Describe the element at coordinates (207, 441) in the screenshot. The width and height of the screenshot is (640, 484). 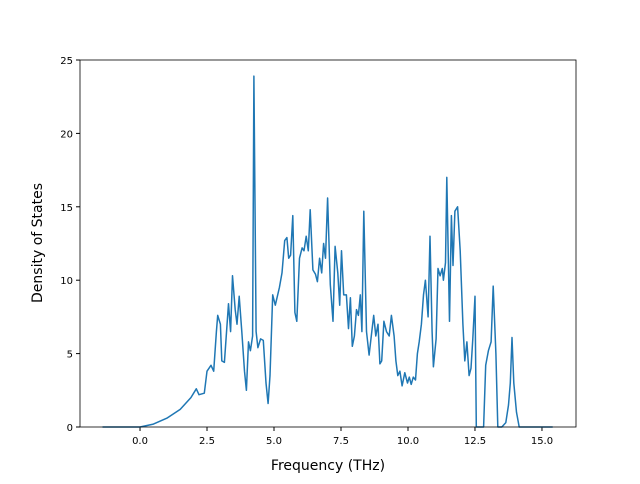
I see `x-tick-label: 2.5` at that location.